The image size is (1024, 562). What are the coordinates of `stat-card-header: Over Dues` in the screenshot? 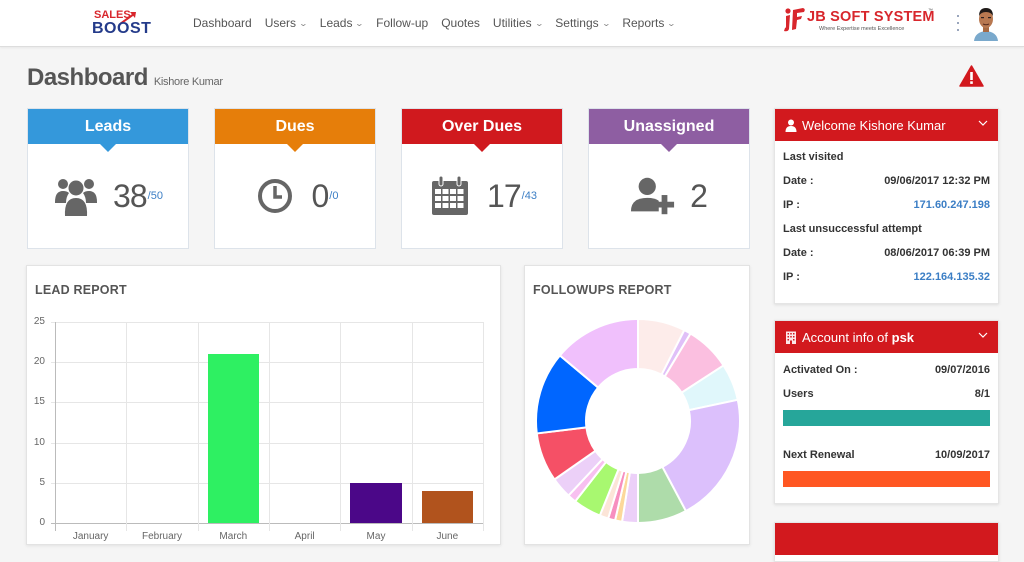 It's located at (482, 130).